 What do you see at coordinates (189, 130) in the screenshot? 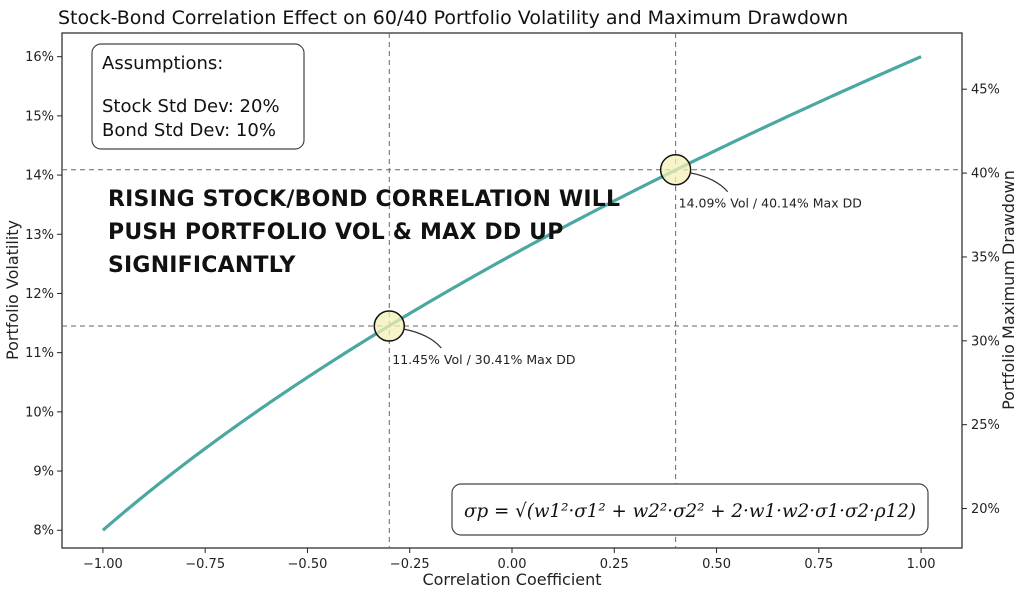
I see `assumption-bond: Bond Std Dev: 10%` at bounding box center [189, 130].